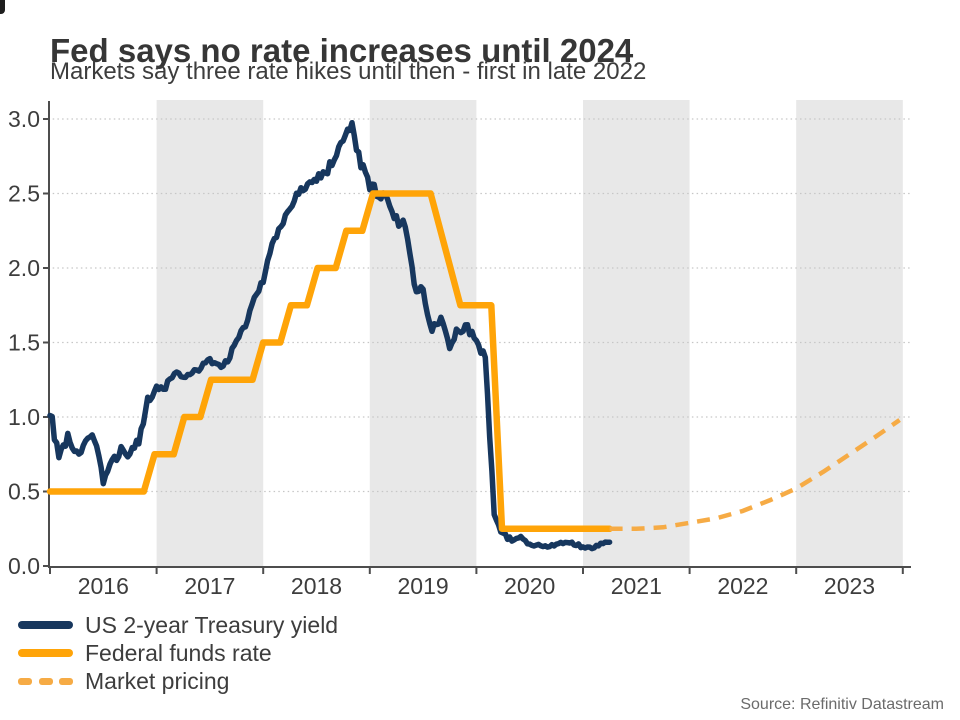 The height and width of the screenshot is (720, 960). What do you see at coordinates (24, 194) in the screenshot?
I see `y-tick-label: 2.5` at bounding box center [24, 194].